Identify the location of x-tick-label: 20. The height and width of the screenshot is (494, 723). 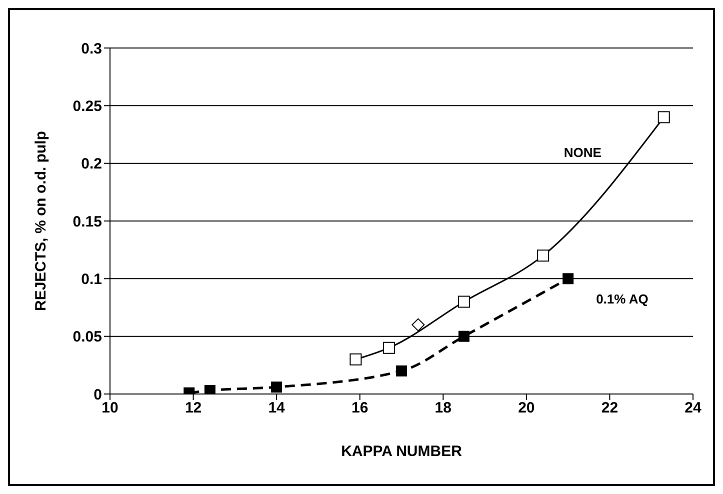
(526, 408).